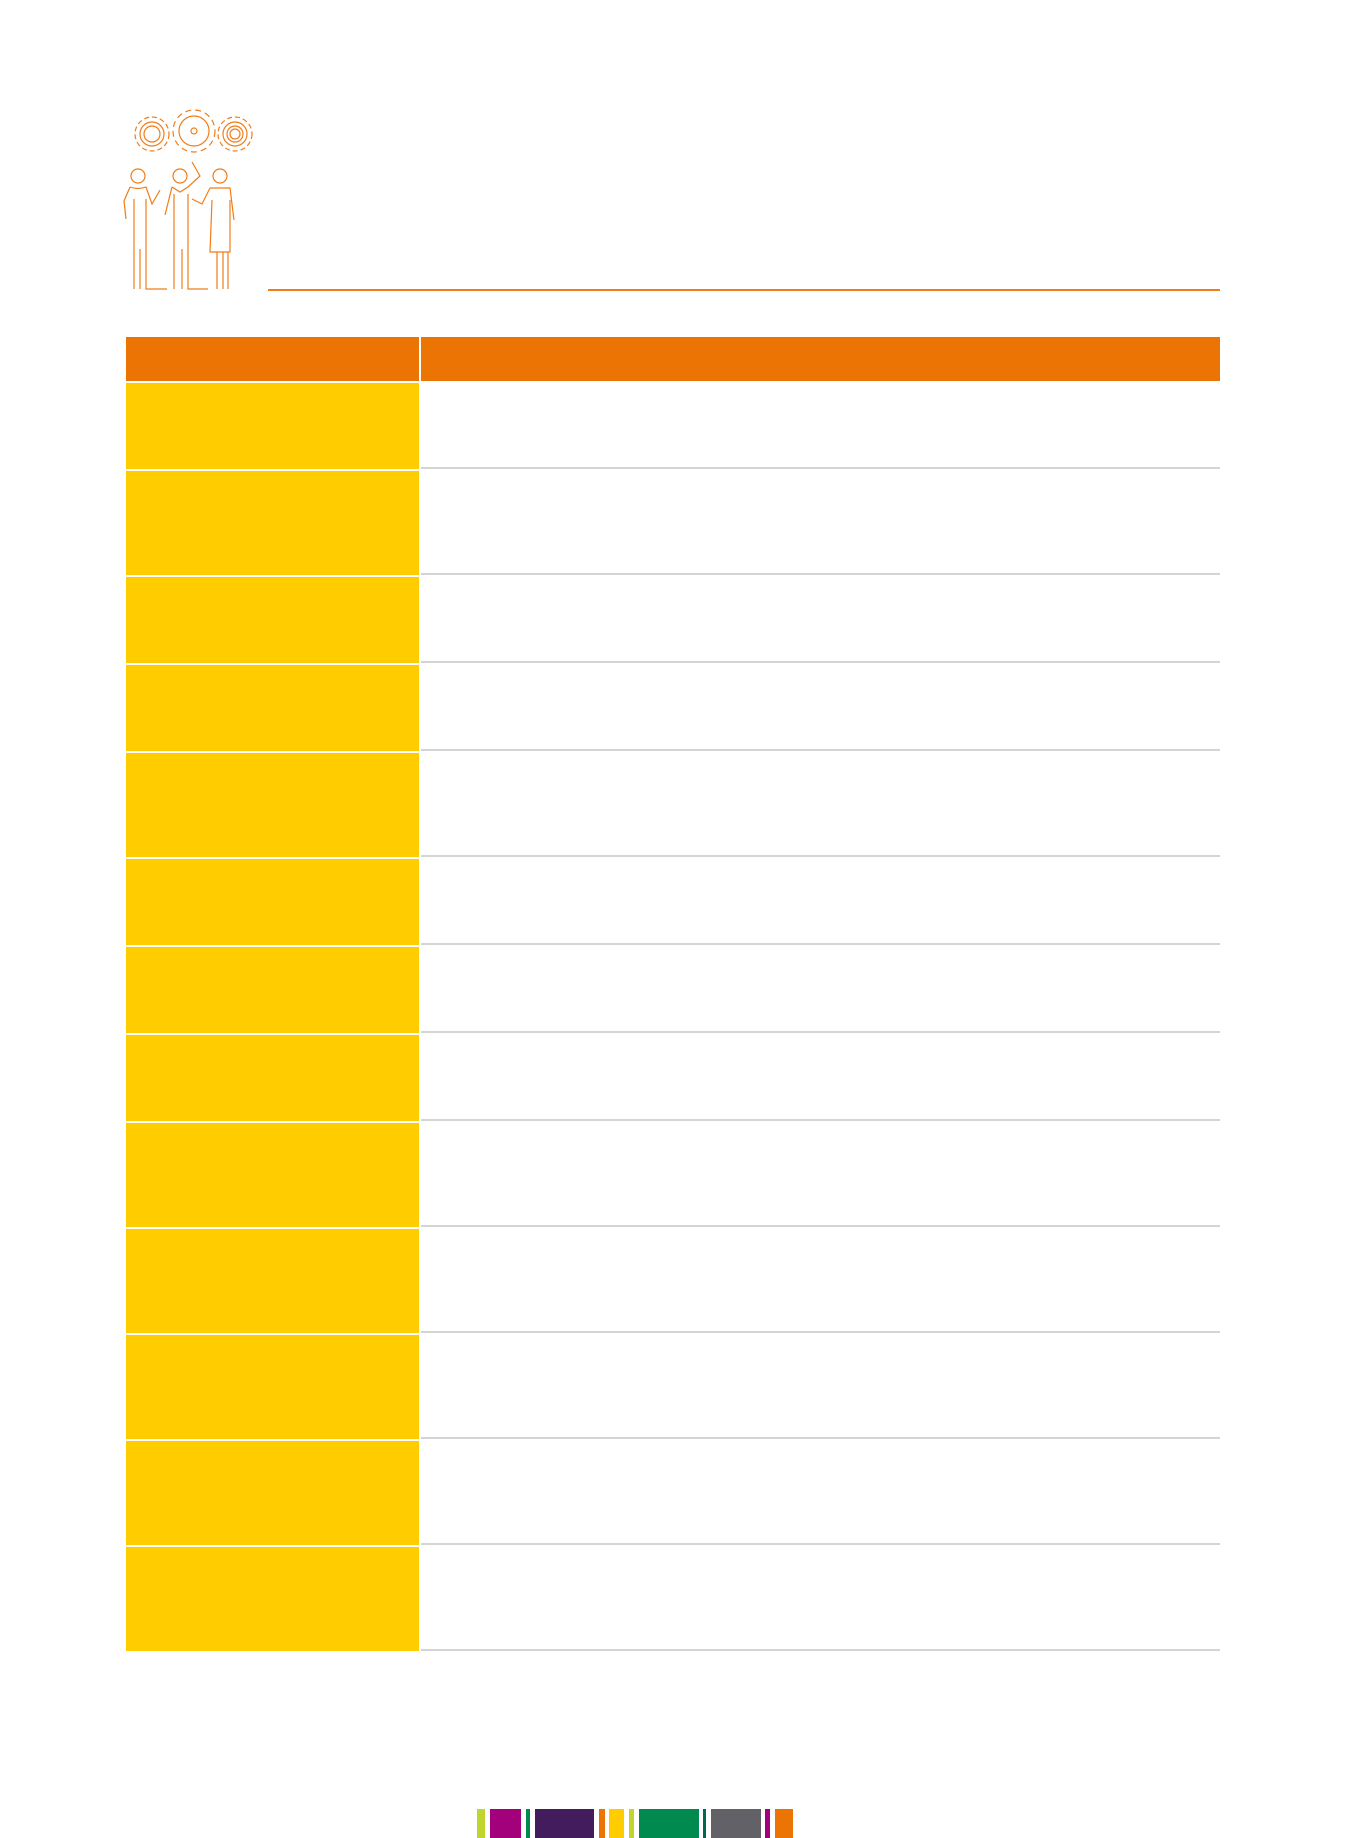 This screenshot has height=1838, width=1362. What do you see at coordinates (235, 134) in the screenshot?
I see `gear-right-icon` at bounding box center [235, 134].